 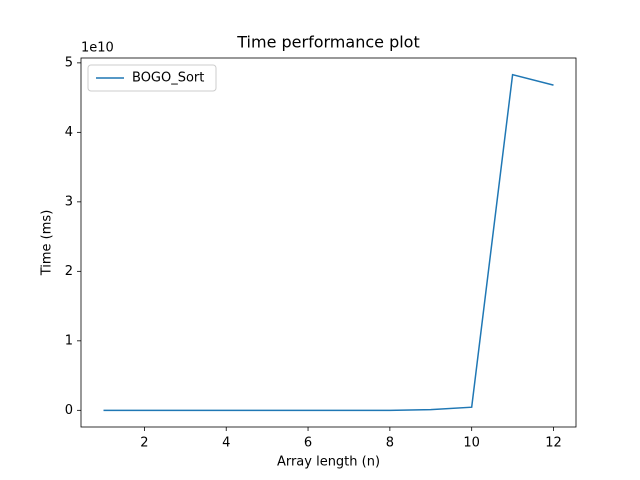 I want to click on y-offset-label: 1e10, so click(x=97, y=48).